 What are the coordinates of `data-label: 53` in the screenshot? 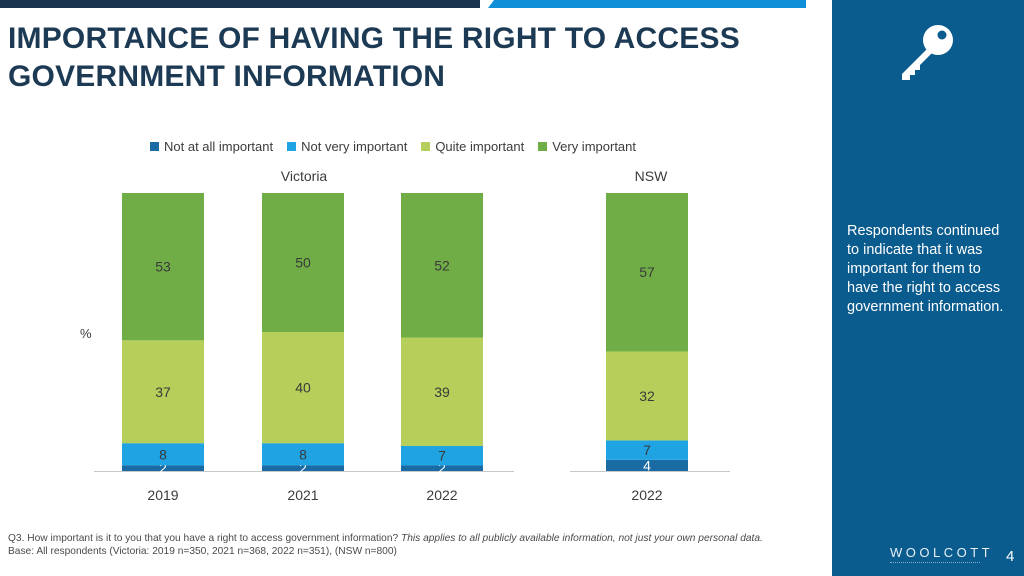 It's located at (163, 267).